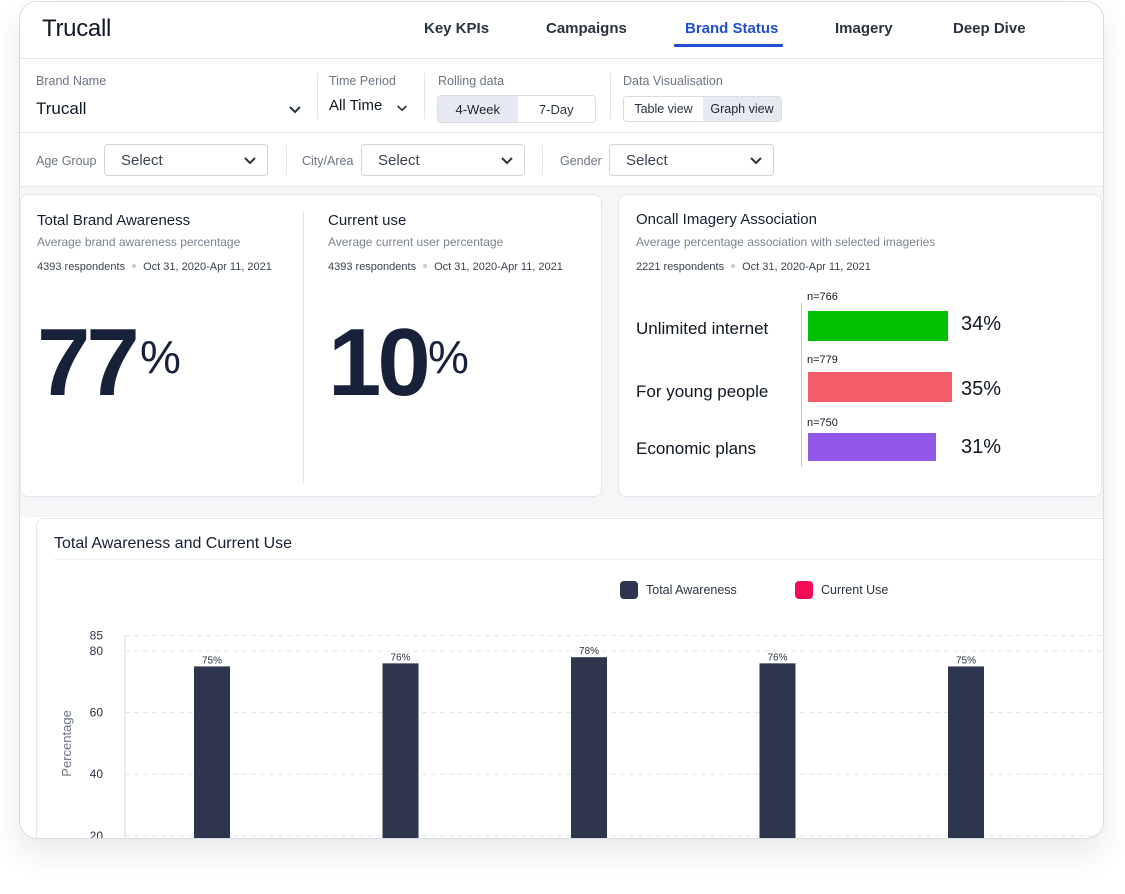 This screenshot has width=1125, height=894. What do you see at coordinates (170, 109) in the screenshot?
I see `brand-name-dropdown: Trucall` at bounding box center [170, 109].